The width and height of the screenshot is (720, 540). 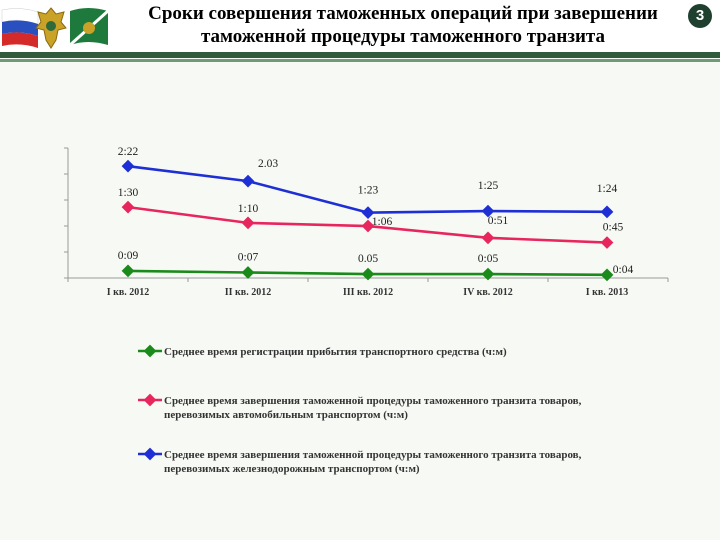 What do you see at coordinates (613, 228) in the screenshot?
I see `data-label: 0:45` at bounding box center [613, 228].